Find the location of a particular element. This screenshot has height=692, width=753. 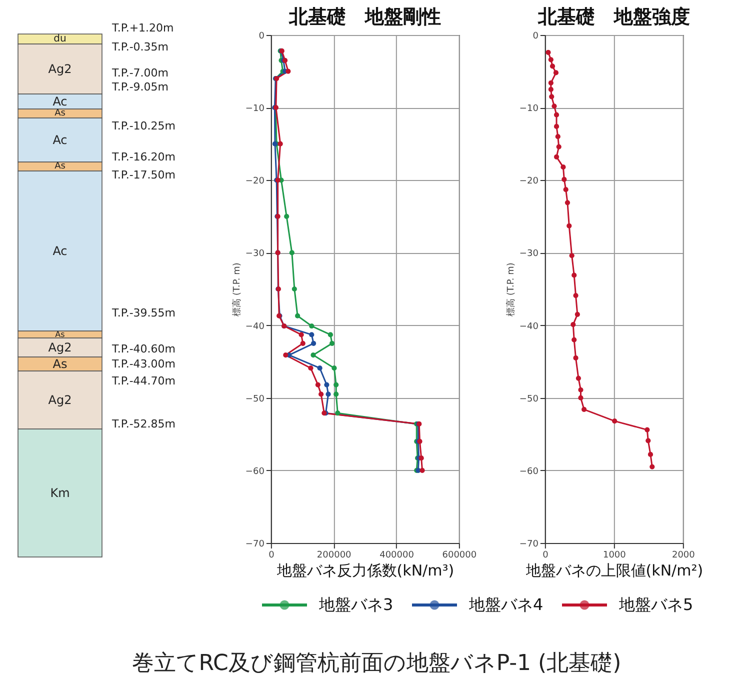

text: T.P.+1.20m is located at coordinates (142, 28).